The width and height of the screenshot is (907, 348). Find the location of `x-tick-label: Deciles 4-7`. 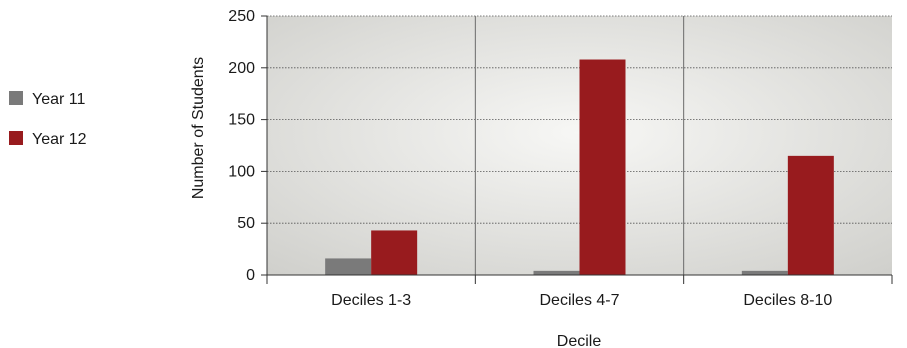

x-tick-label: Deciles 4-7 is located at coordinates (579, 300).